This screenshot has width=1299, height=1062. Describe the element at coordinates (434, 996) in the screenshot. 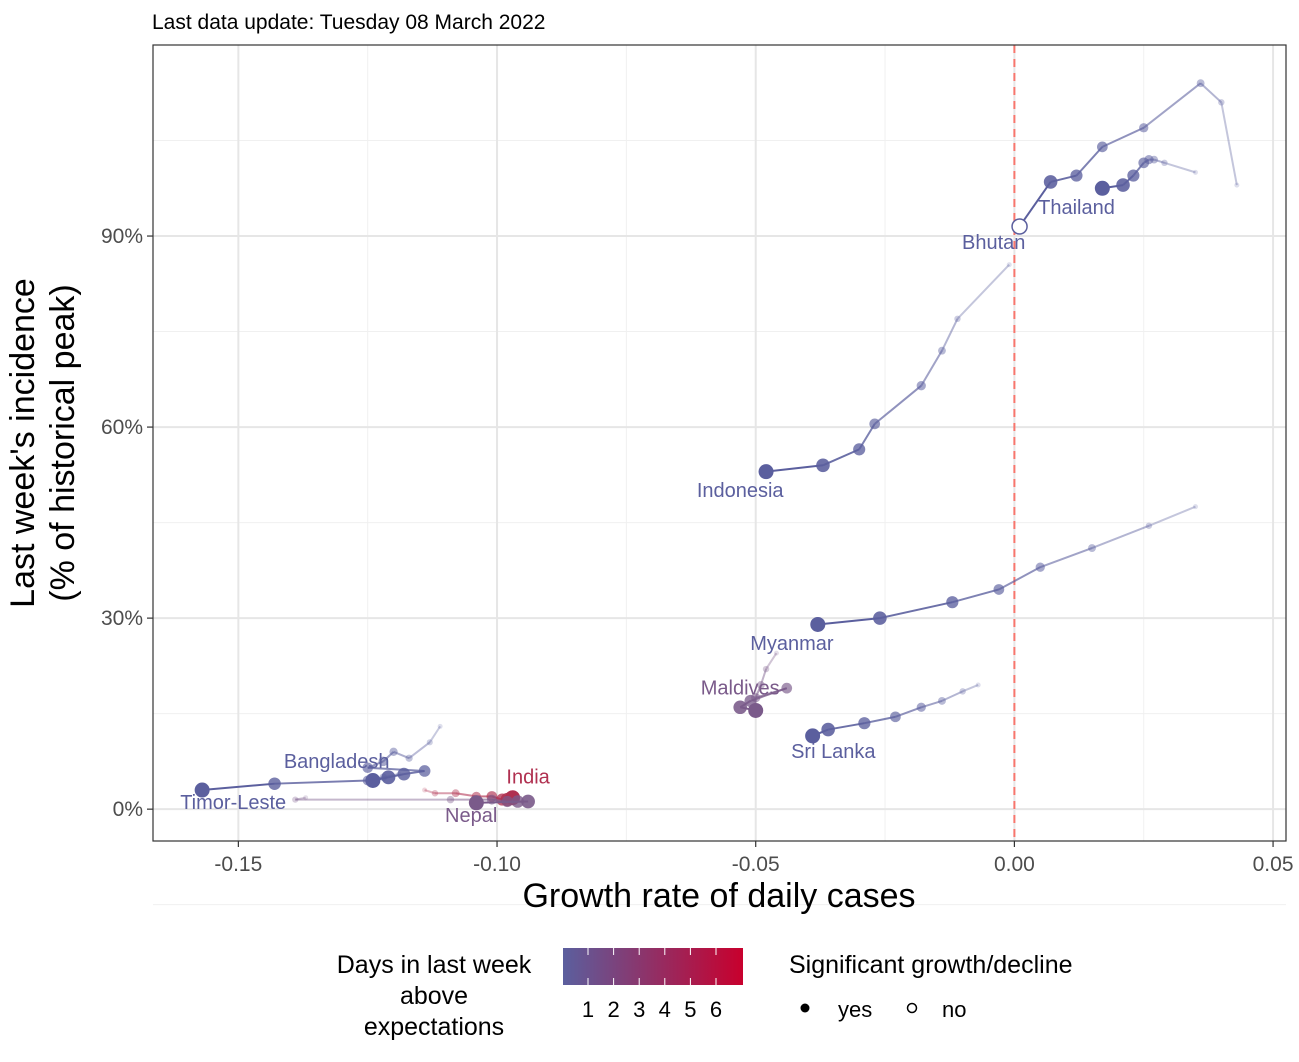

I see `legend-color-title-line2: above` at that location.